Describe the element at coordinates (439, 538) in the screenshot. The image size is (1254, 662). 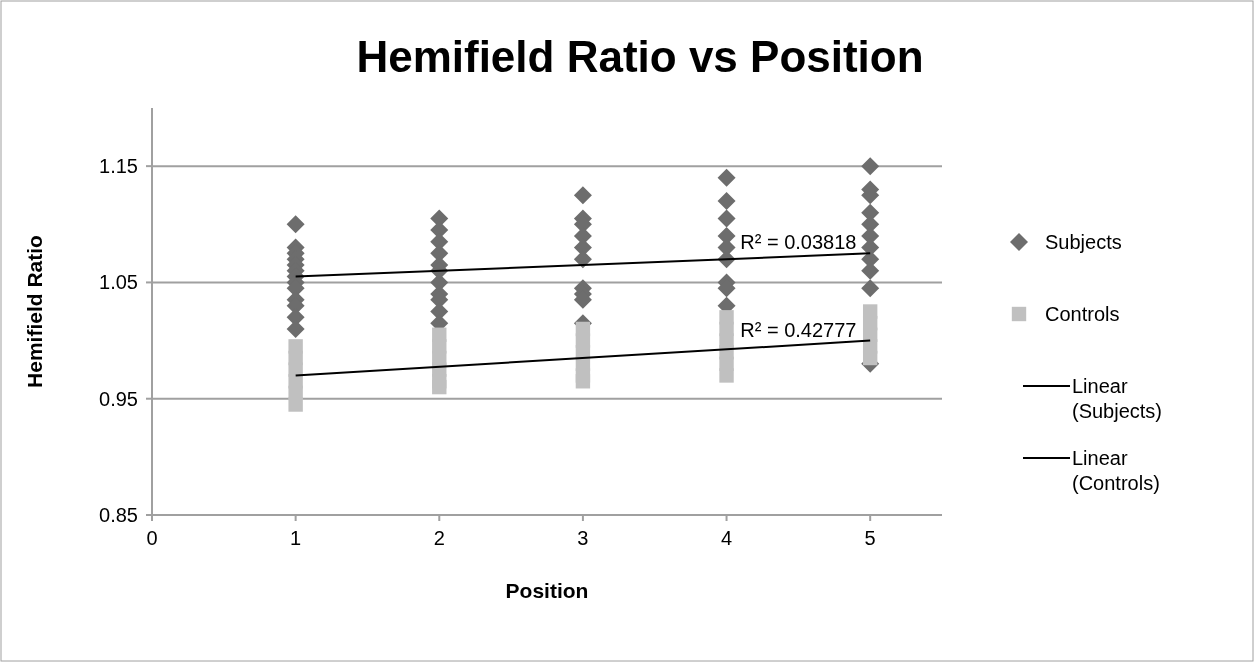
I see `x-tick-label: 2` at that location.